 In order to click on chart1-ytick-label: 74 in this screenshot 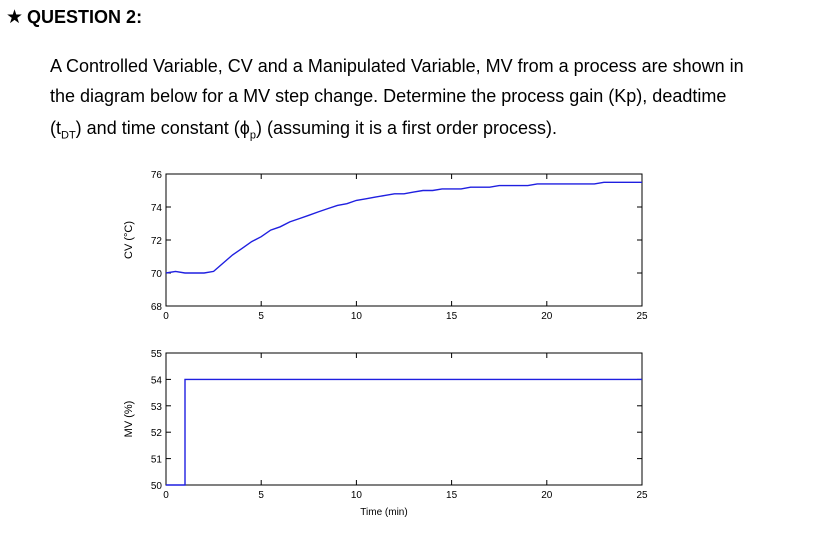, I will do `click(157, 208)`.